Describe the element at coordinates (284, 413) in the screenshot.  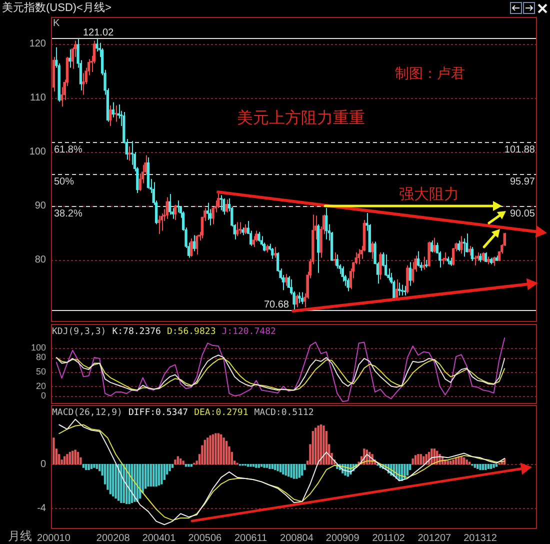
I see `series-label: MACD:0.5112` at that location.